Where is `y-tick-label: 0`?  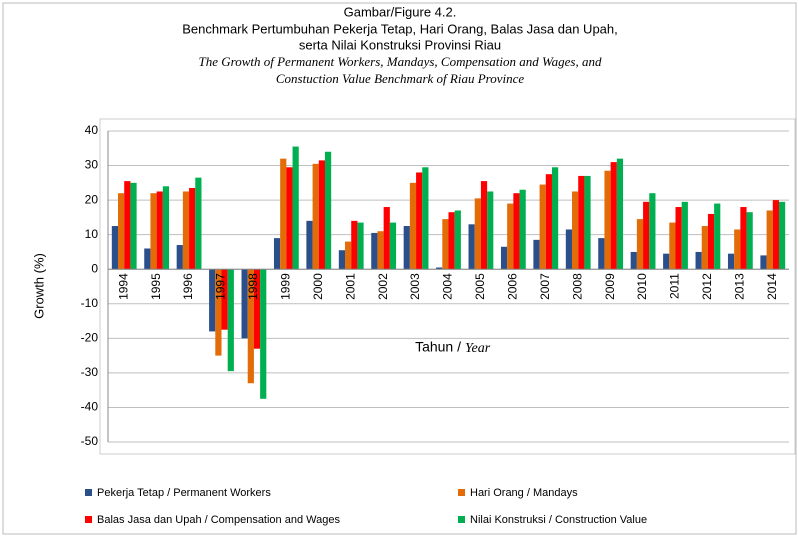 y-tick-label: 0 is located at coordinates (94, 268).